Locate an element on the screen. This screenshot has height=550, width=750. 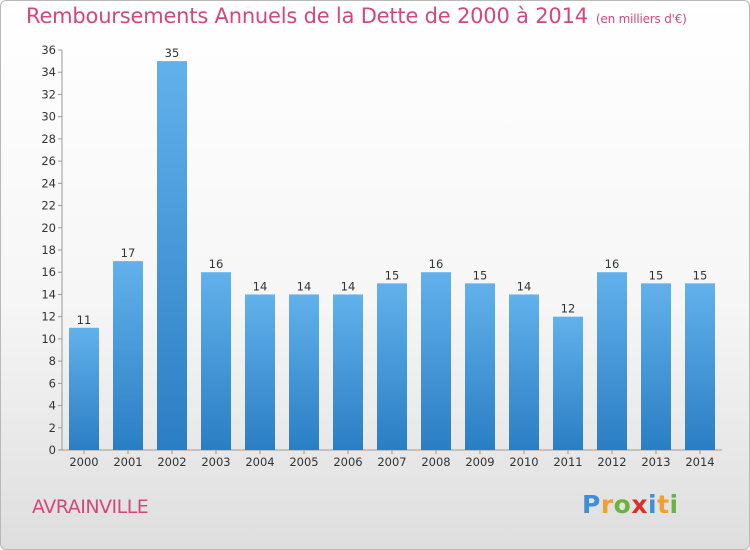
bar-2014 is located at coordinates (700, 366).